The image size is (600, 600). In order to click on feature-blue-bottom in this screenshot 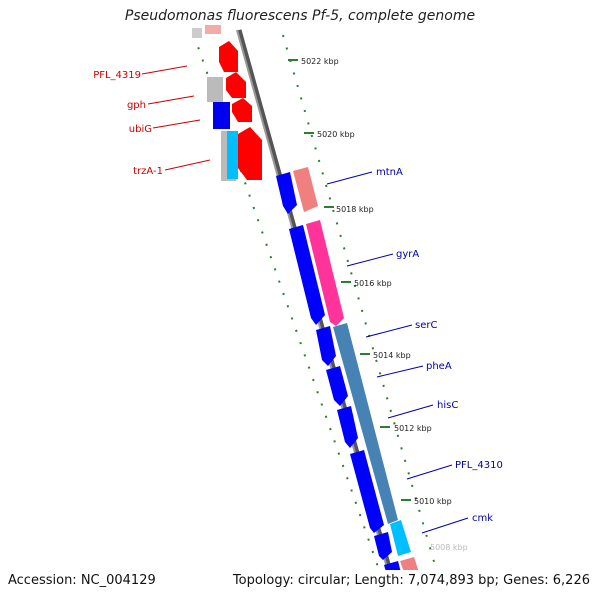, I will do `click(392, 565)`.